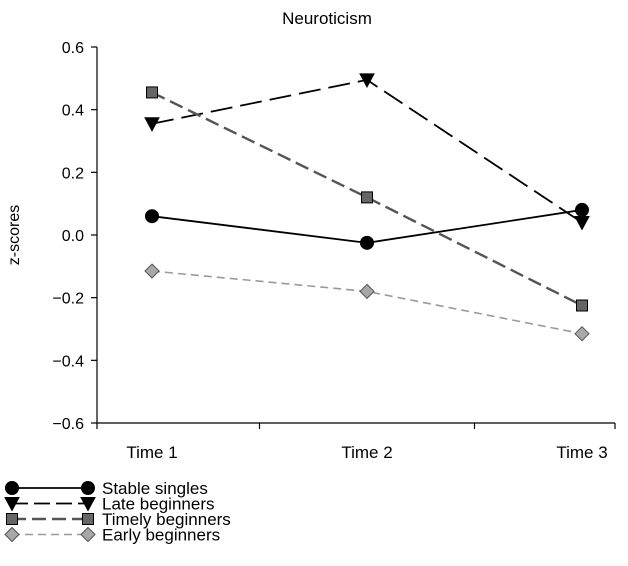 Image resolution: width=628 pixels, height=566 pixels. I want to click on series-line-early-beginners, so click(367, 302).